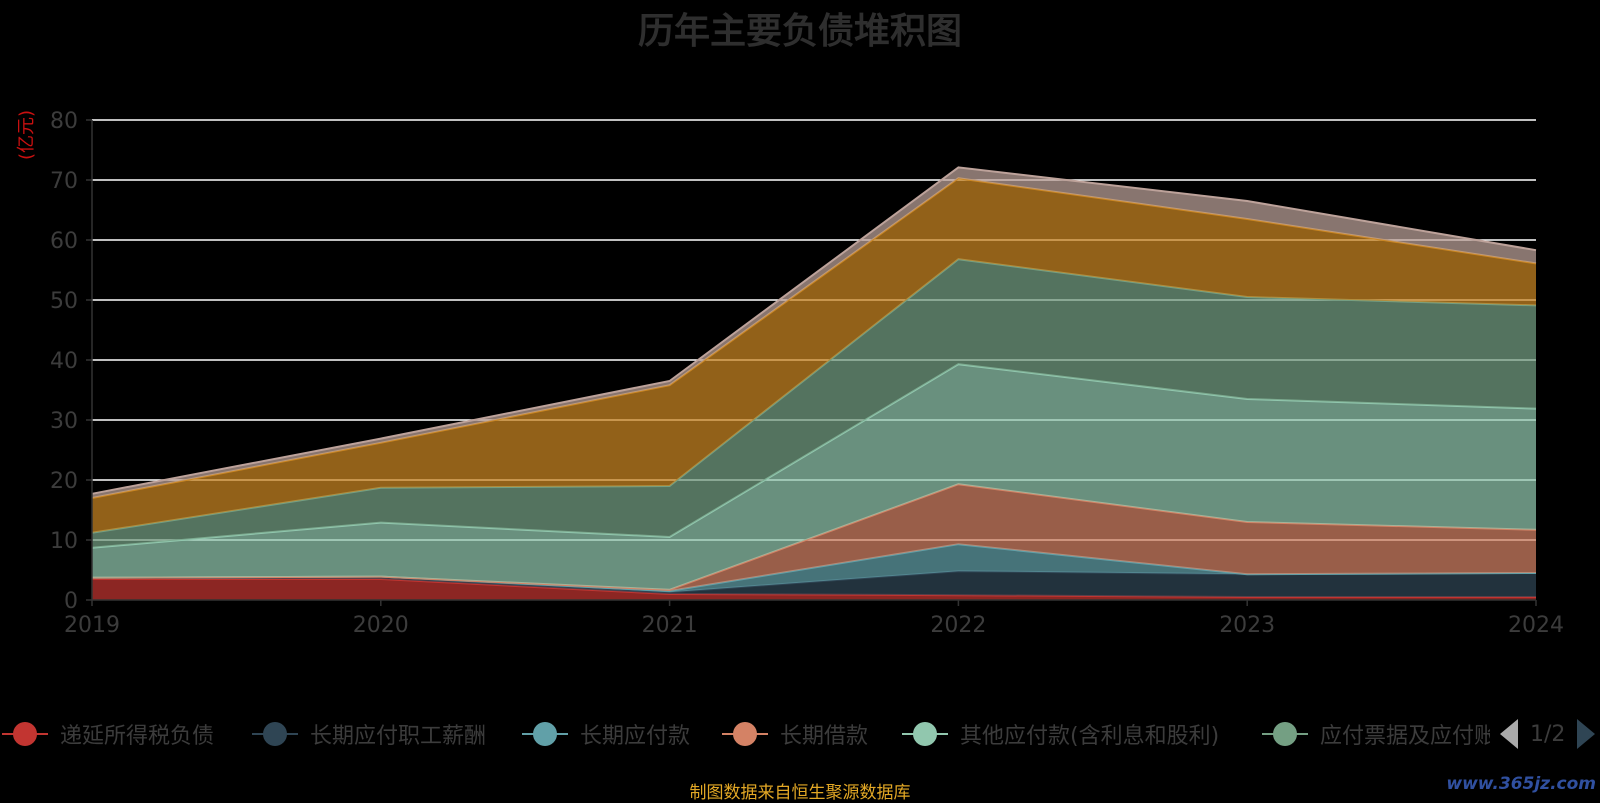 This screenshot has height=803, width=1600. I want to click on y-tick-label: 0, so click(71, 601).